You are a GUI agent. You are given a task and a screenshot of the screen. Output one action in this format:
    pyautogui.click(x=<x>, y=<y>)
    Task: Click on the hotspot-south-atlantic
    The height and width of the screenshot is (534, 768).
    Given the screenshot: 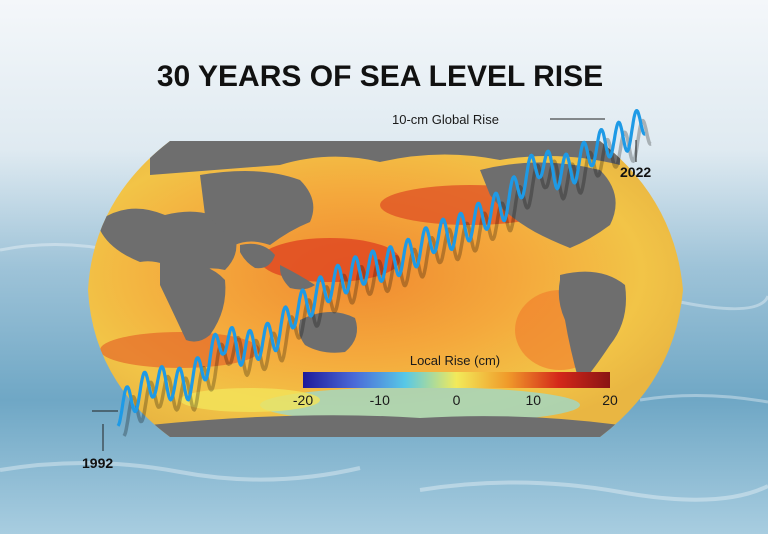 What is the action you would take?
    pyautogui.click(x=180, y=350)
    